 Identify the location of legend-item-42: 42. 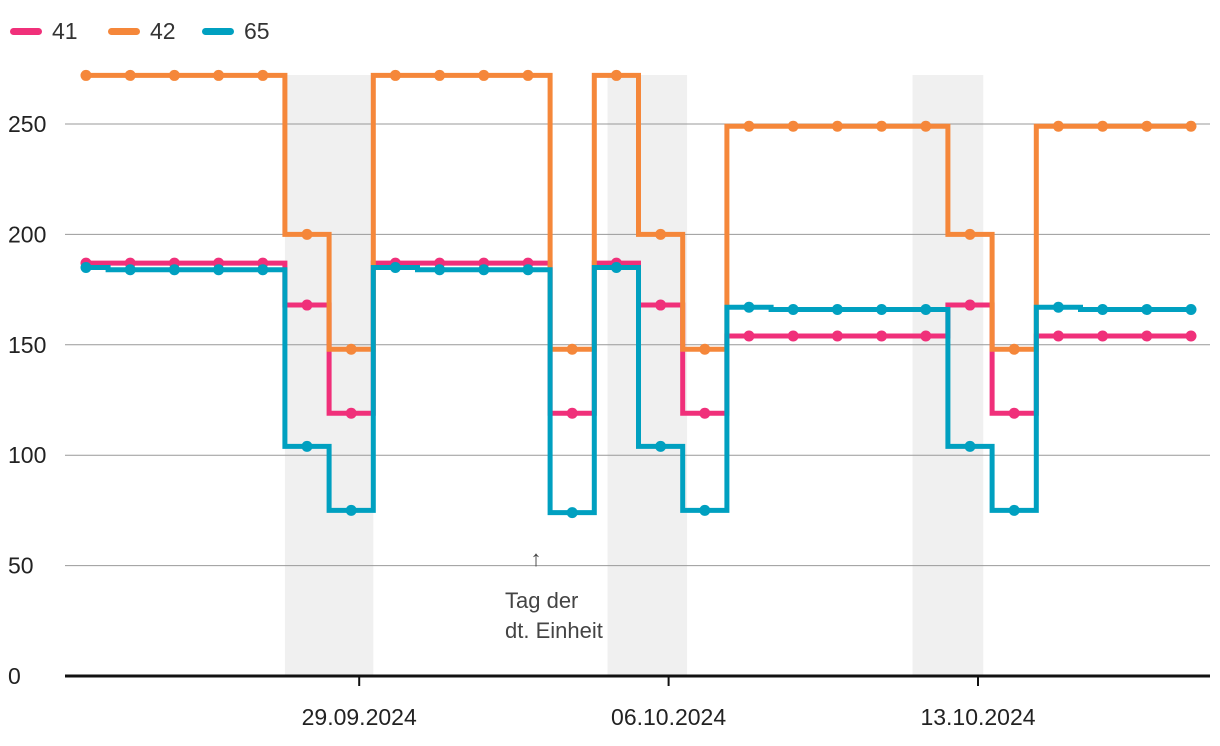
(142, 31).